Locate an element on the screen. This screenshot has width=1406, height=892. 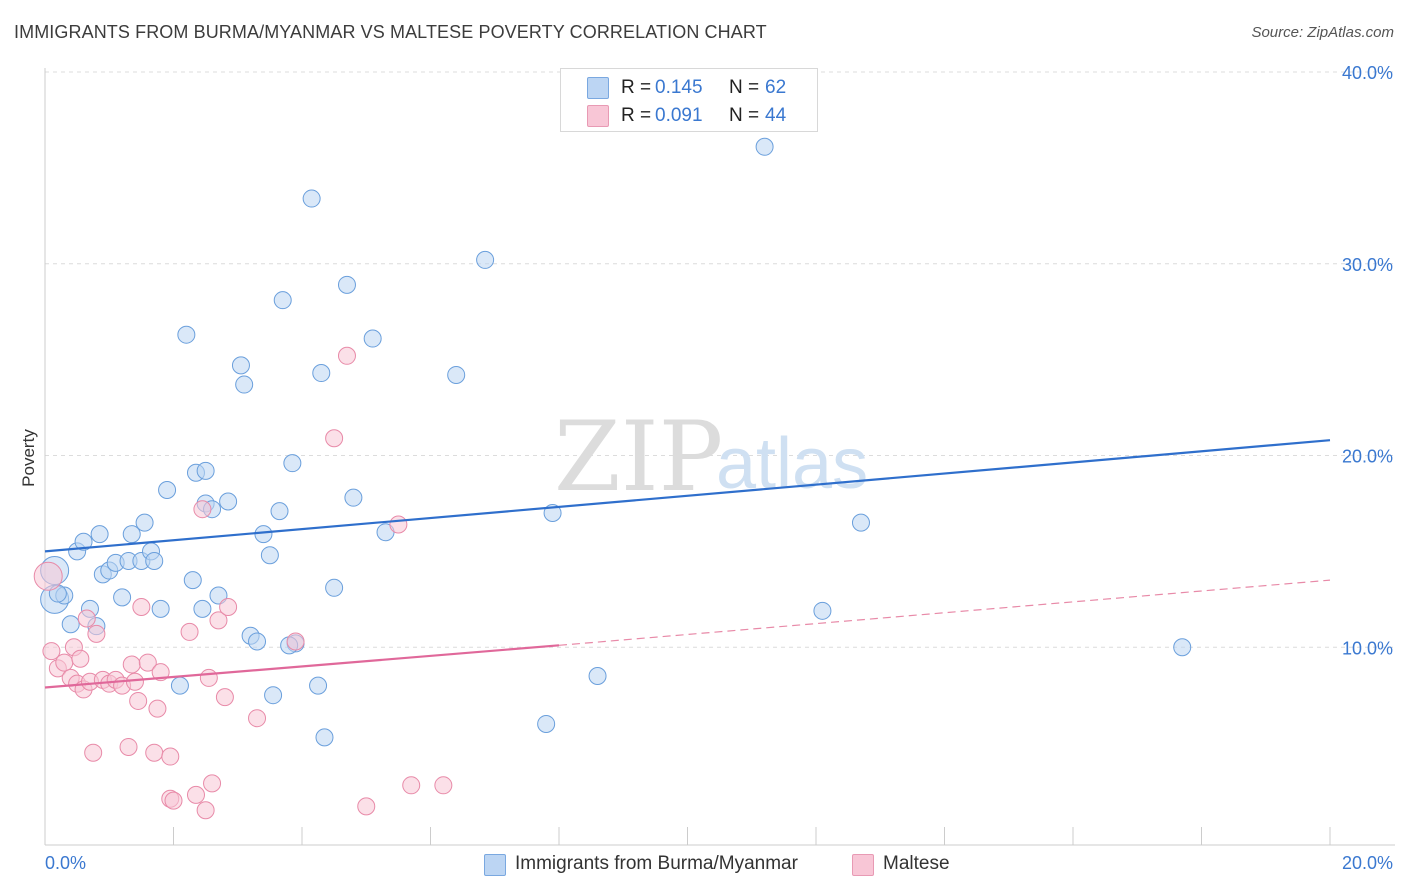
source-label: Source: ZipAtlas.com is located at coordinates (1322, 32).